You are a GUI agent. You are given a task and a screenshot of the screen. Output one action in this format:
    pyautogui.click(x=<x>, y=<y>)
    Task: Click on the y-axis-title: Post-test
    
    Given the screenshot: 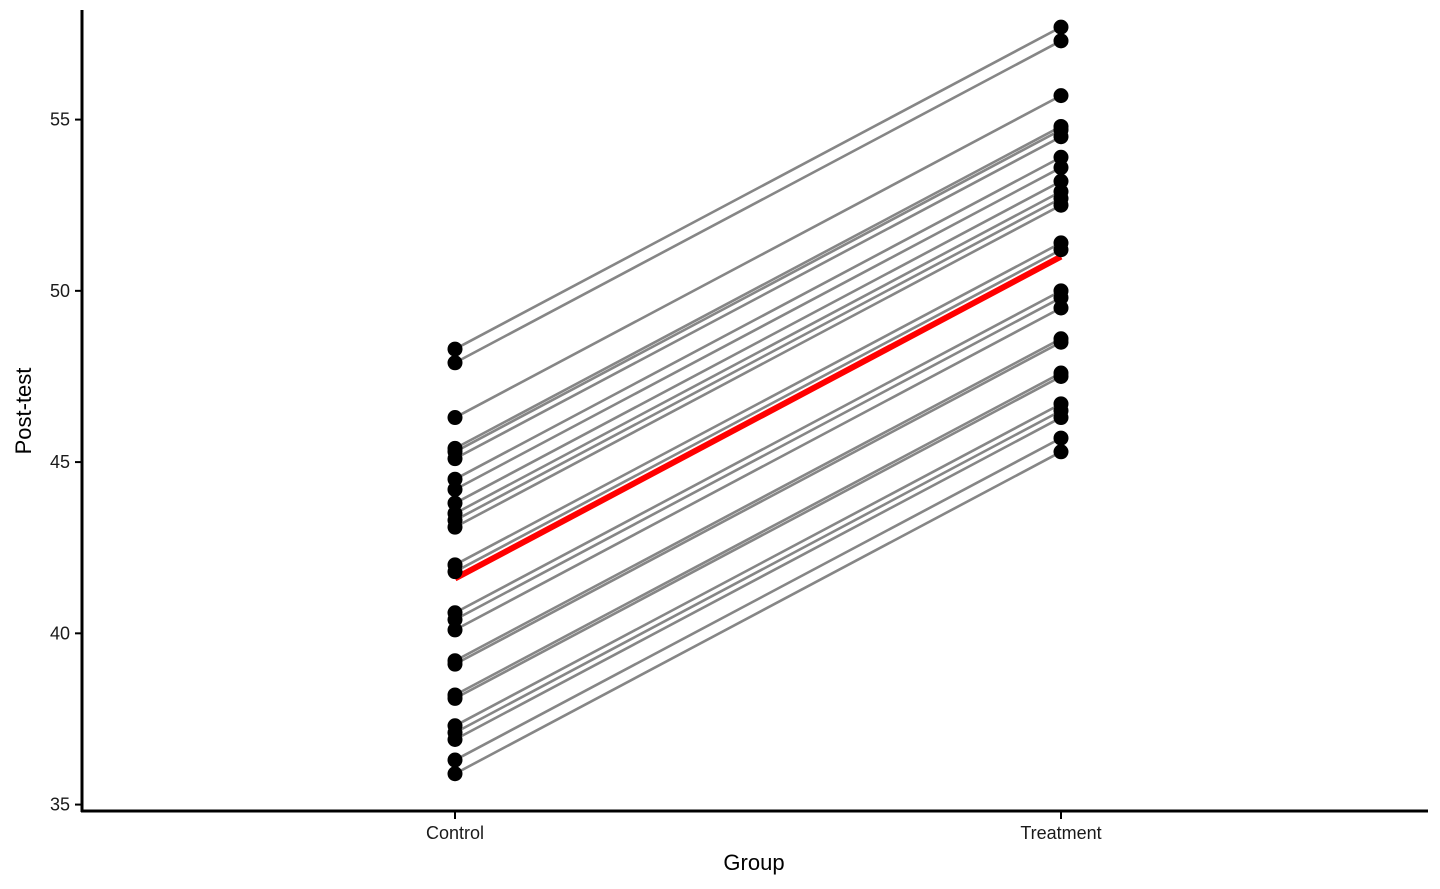 What is the action you would take?
    pyautogui.click(x=23, y=411)
    